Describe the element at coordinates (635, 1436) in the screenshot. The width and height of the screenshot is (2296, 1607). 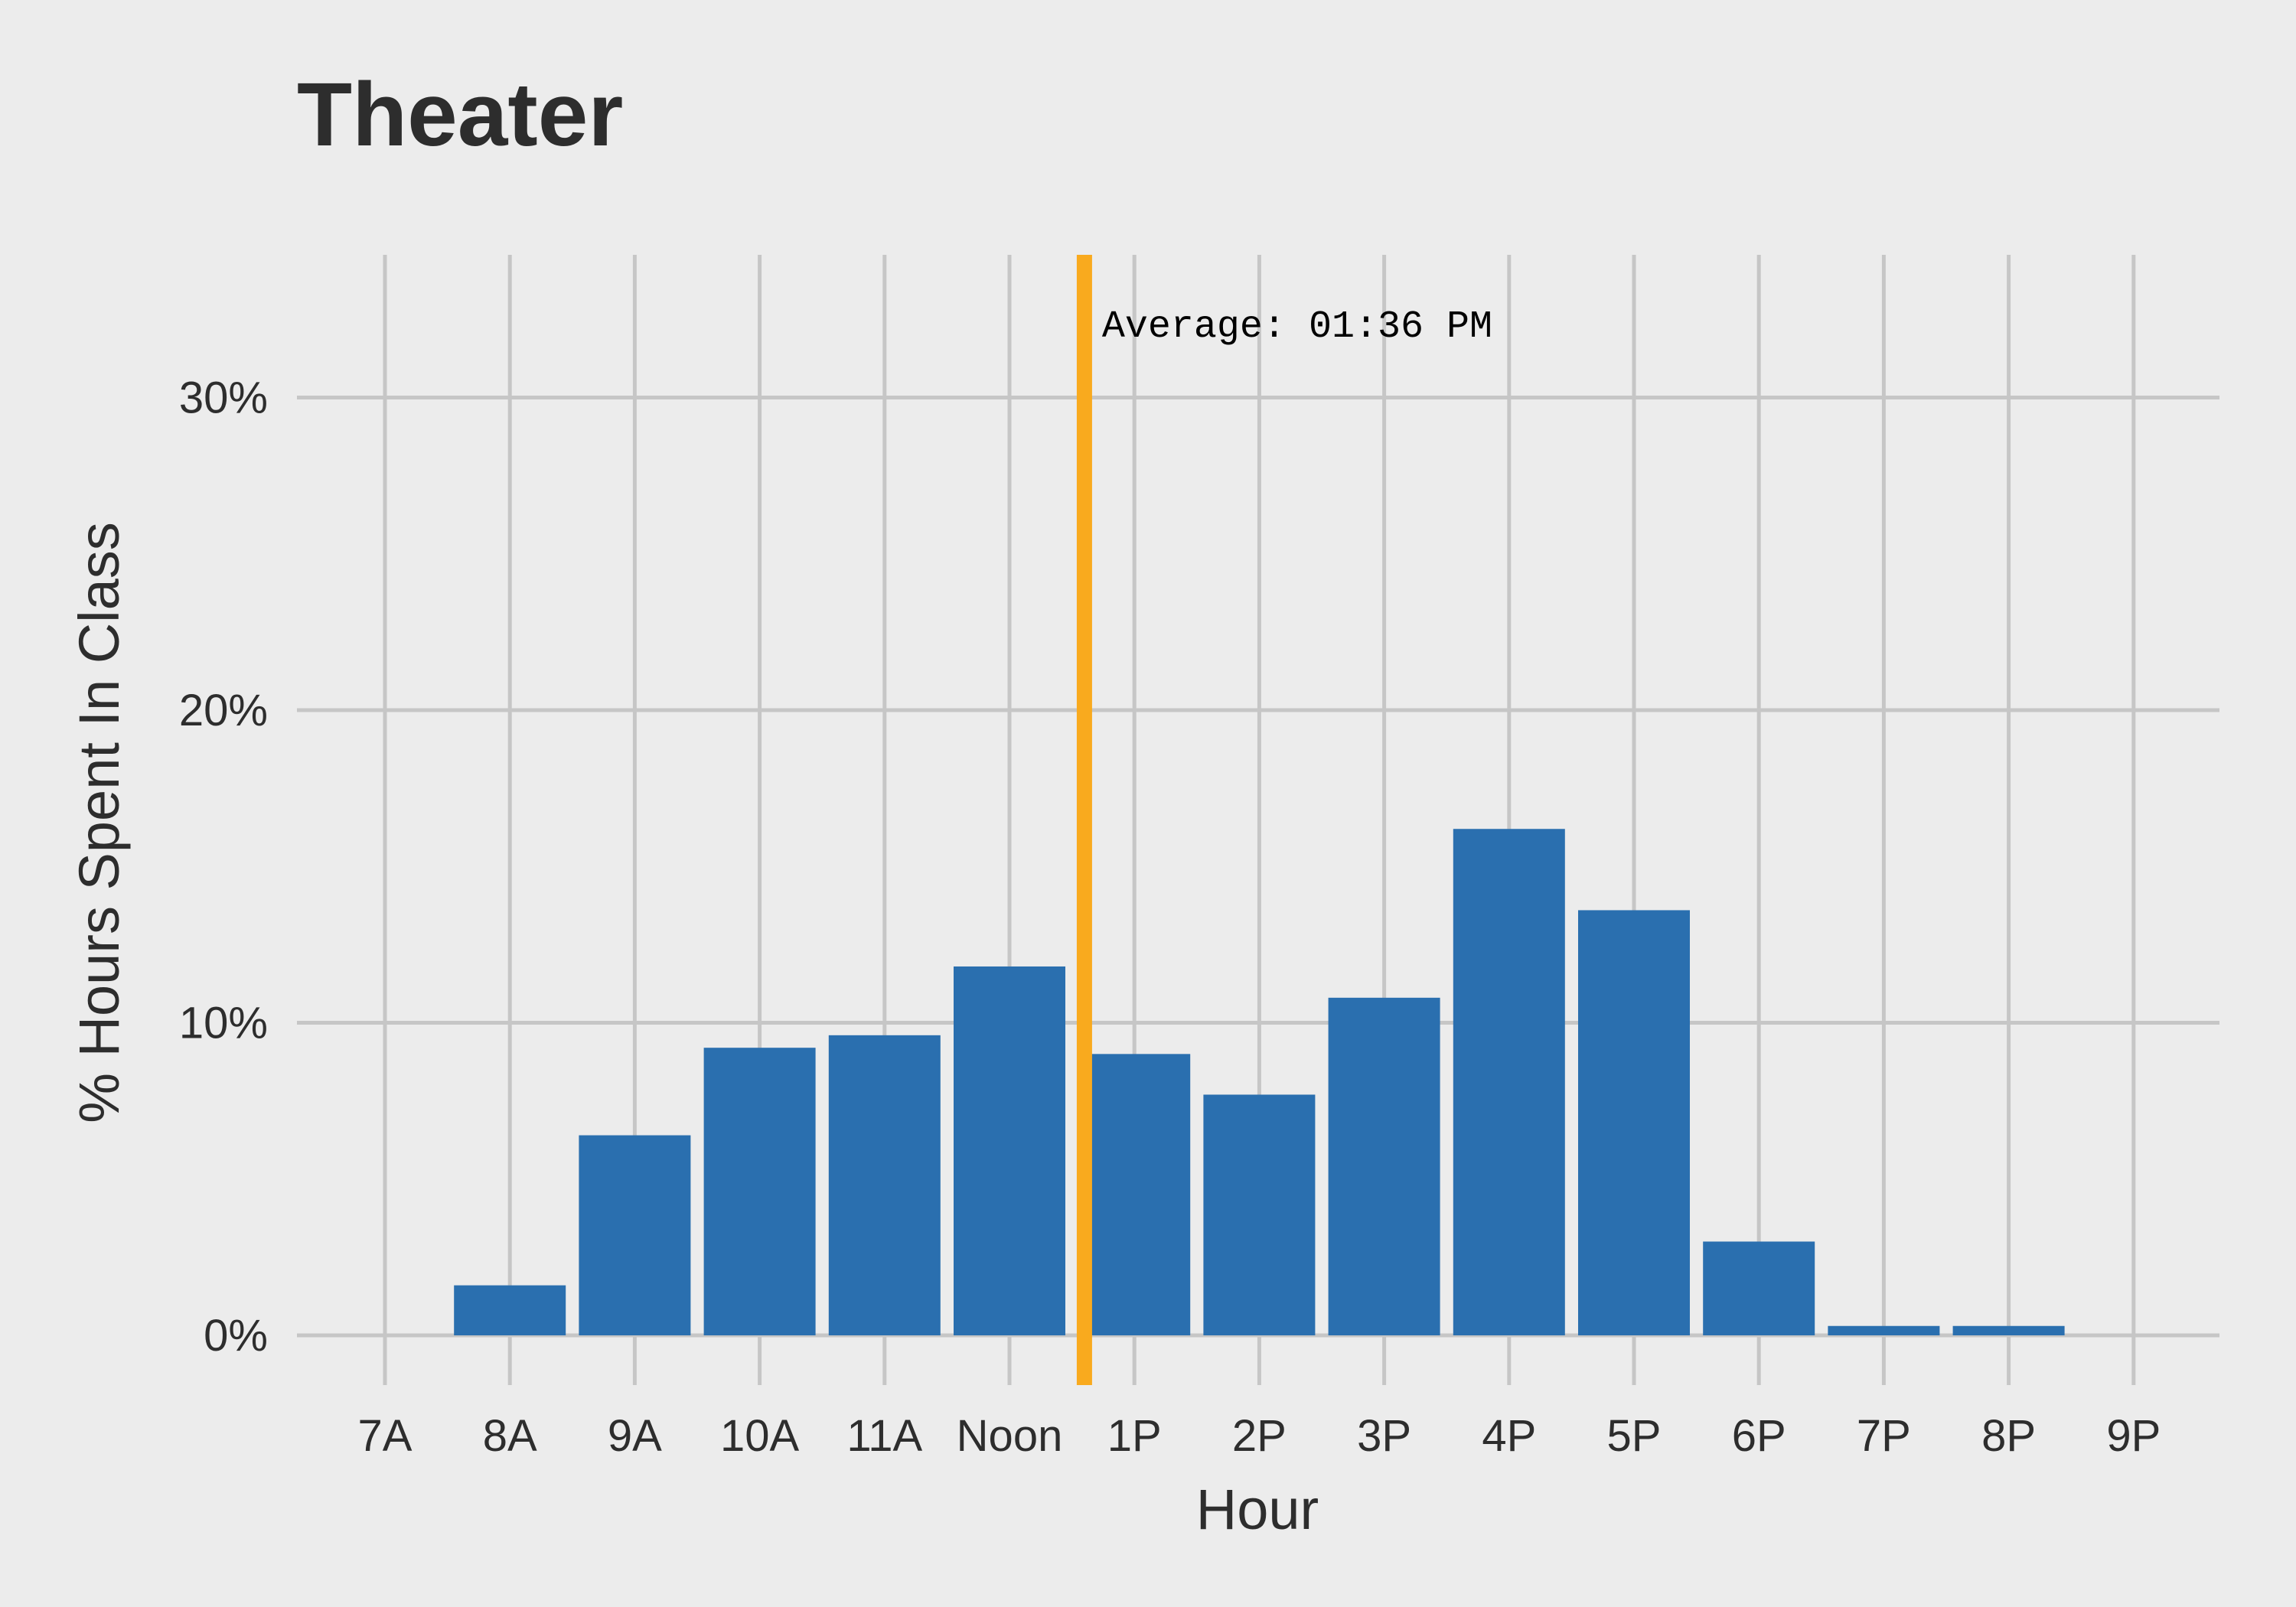
I see `x-tick-label: 9A` at that location.